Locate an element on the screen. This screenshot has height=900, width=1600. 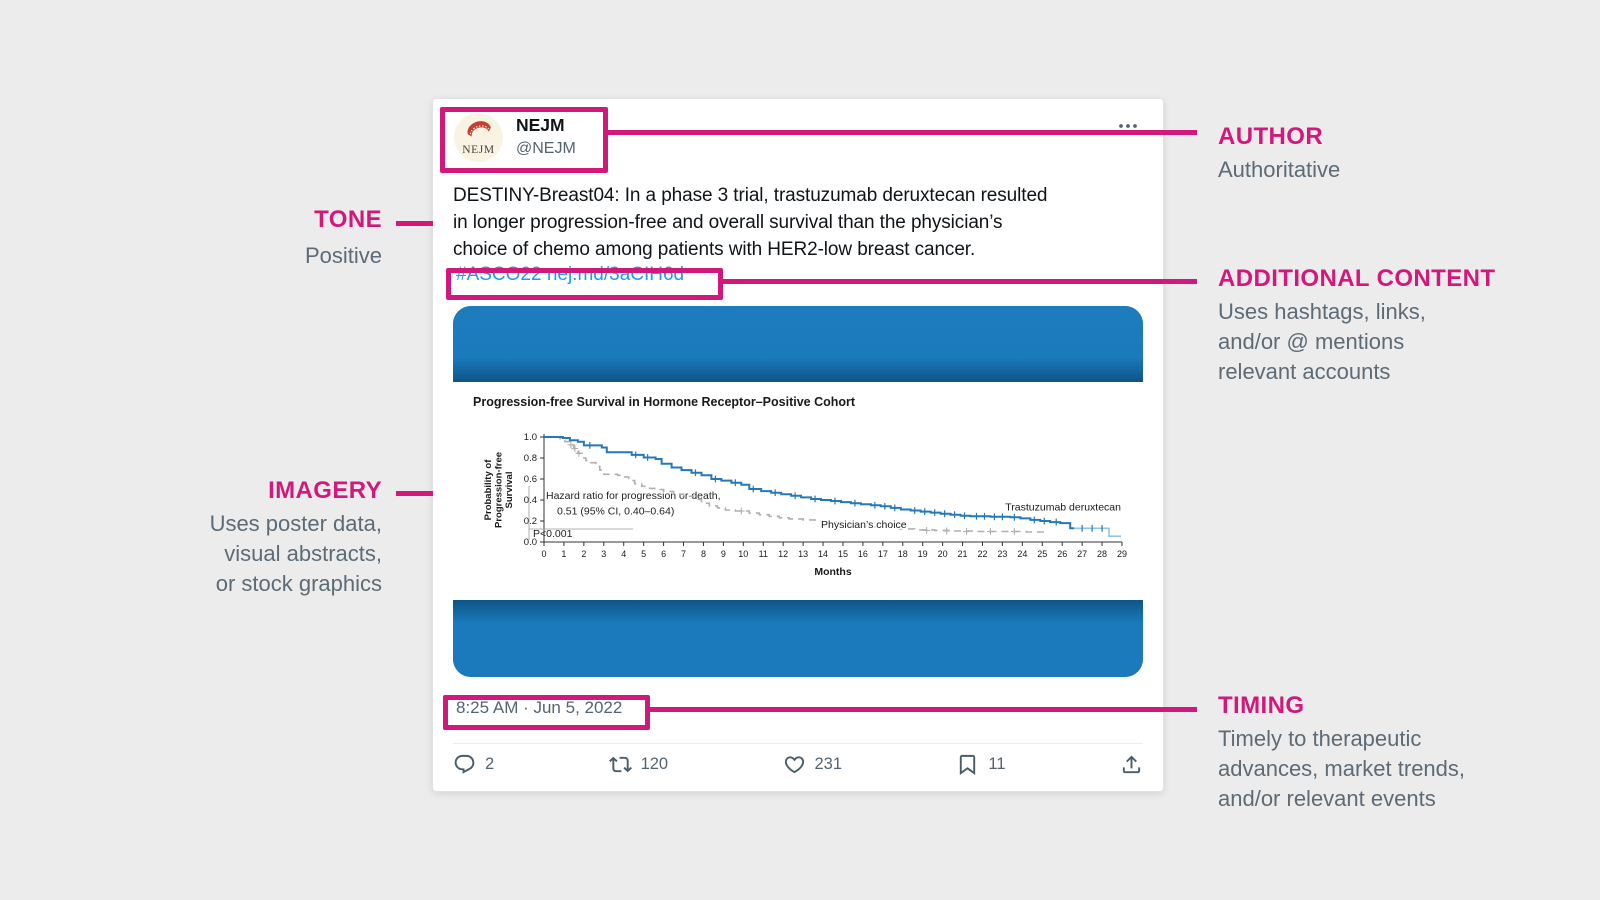
more-menu-button is located at coordinates (1128, 126).